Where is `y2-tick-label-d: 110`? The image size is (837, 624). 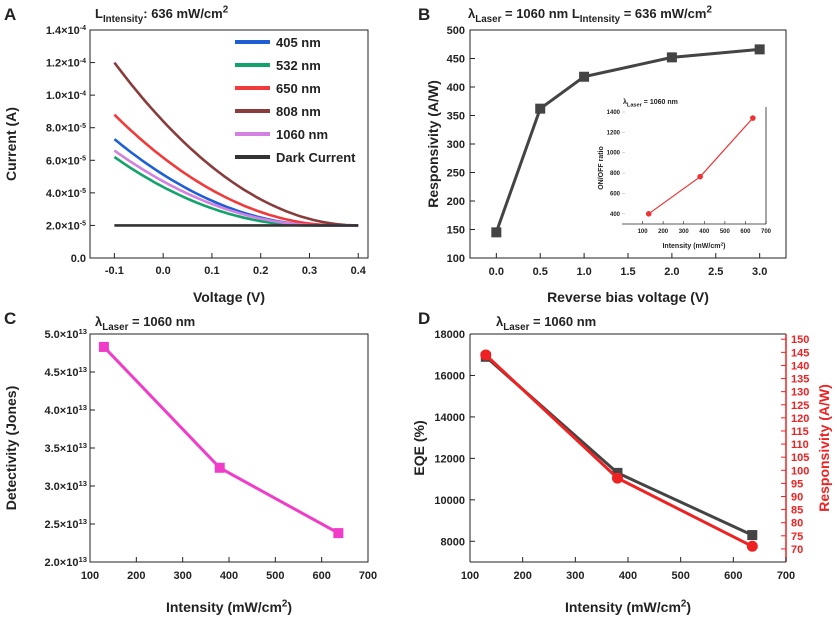 y2-tick-label-d: 110 is located at coordinates (800, 445).